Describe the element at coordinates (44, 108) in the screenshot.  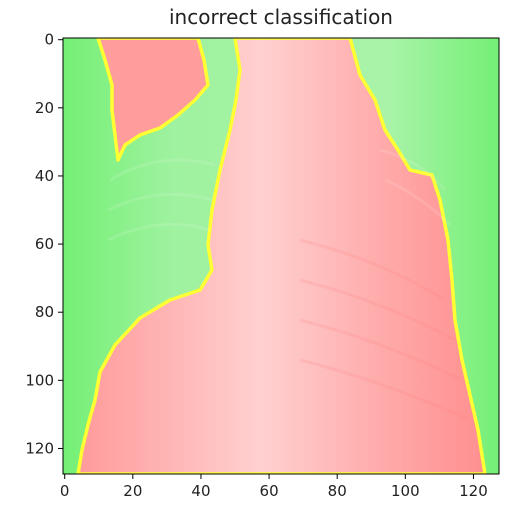
I see `y-tick-label: 20` at that location.